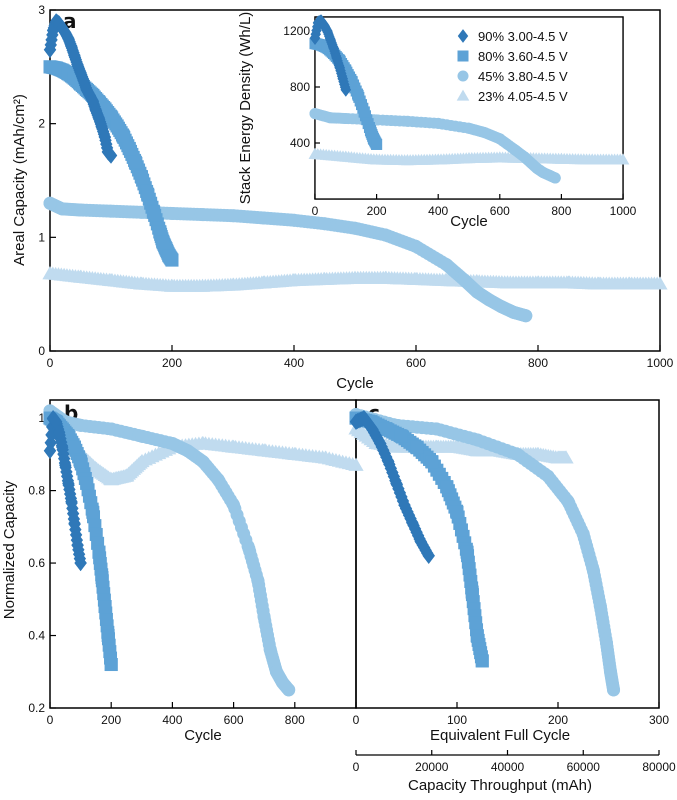 Image resolution: width=677 pixels, height=800 pixels. Describe the element at coordinates (523, 76) in the screenshot. I see `legend-label-2: 45% 3.80-4.5 V` at that location.